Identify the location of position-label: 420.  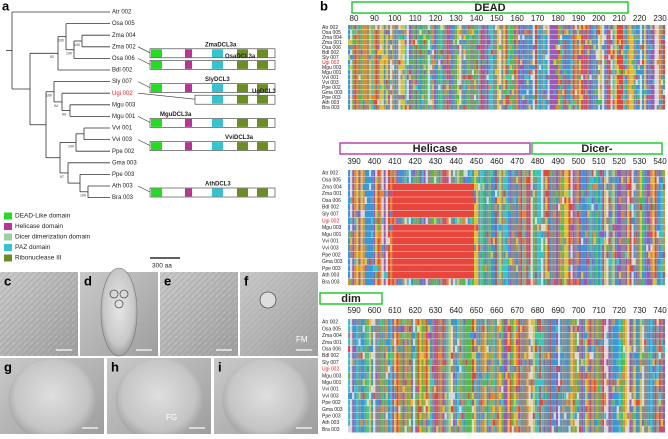
(416, 161).